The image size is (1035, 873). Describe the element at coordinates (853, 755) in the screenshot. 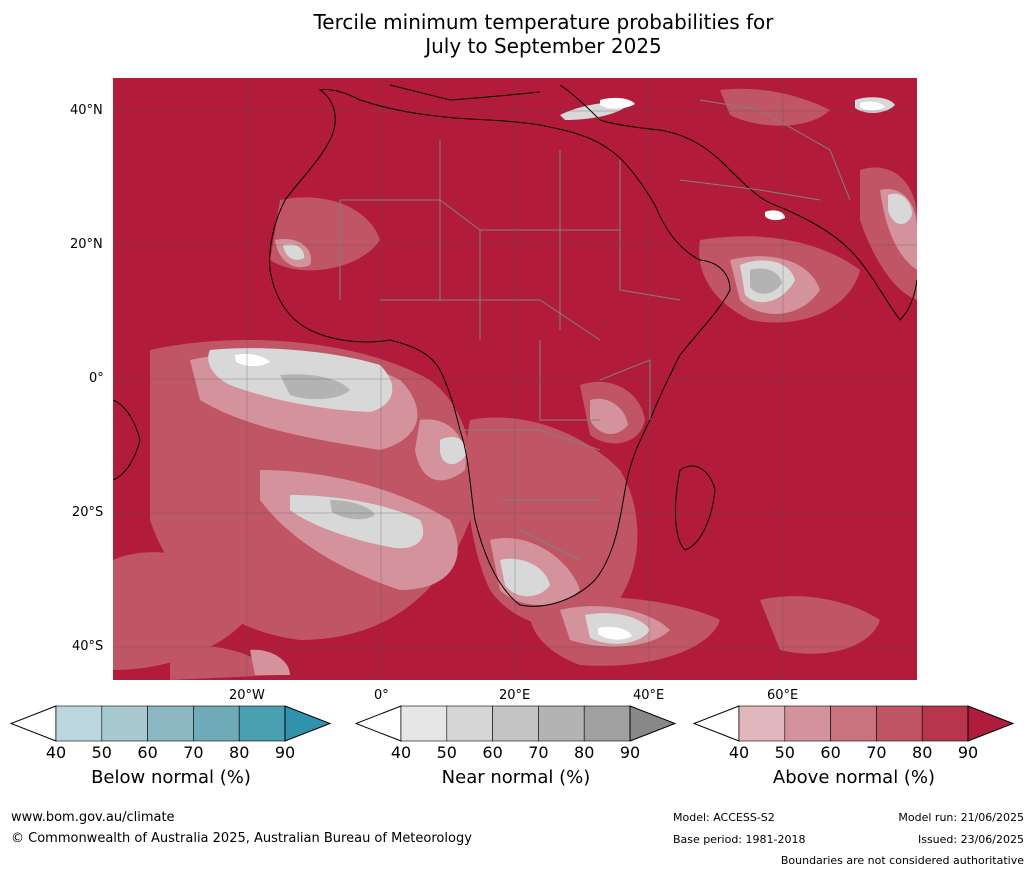

I see `colorbar-above-normal: 40 50 60 70 80 90 Above normal (%)` at that location.